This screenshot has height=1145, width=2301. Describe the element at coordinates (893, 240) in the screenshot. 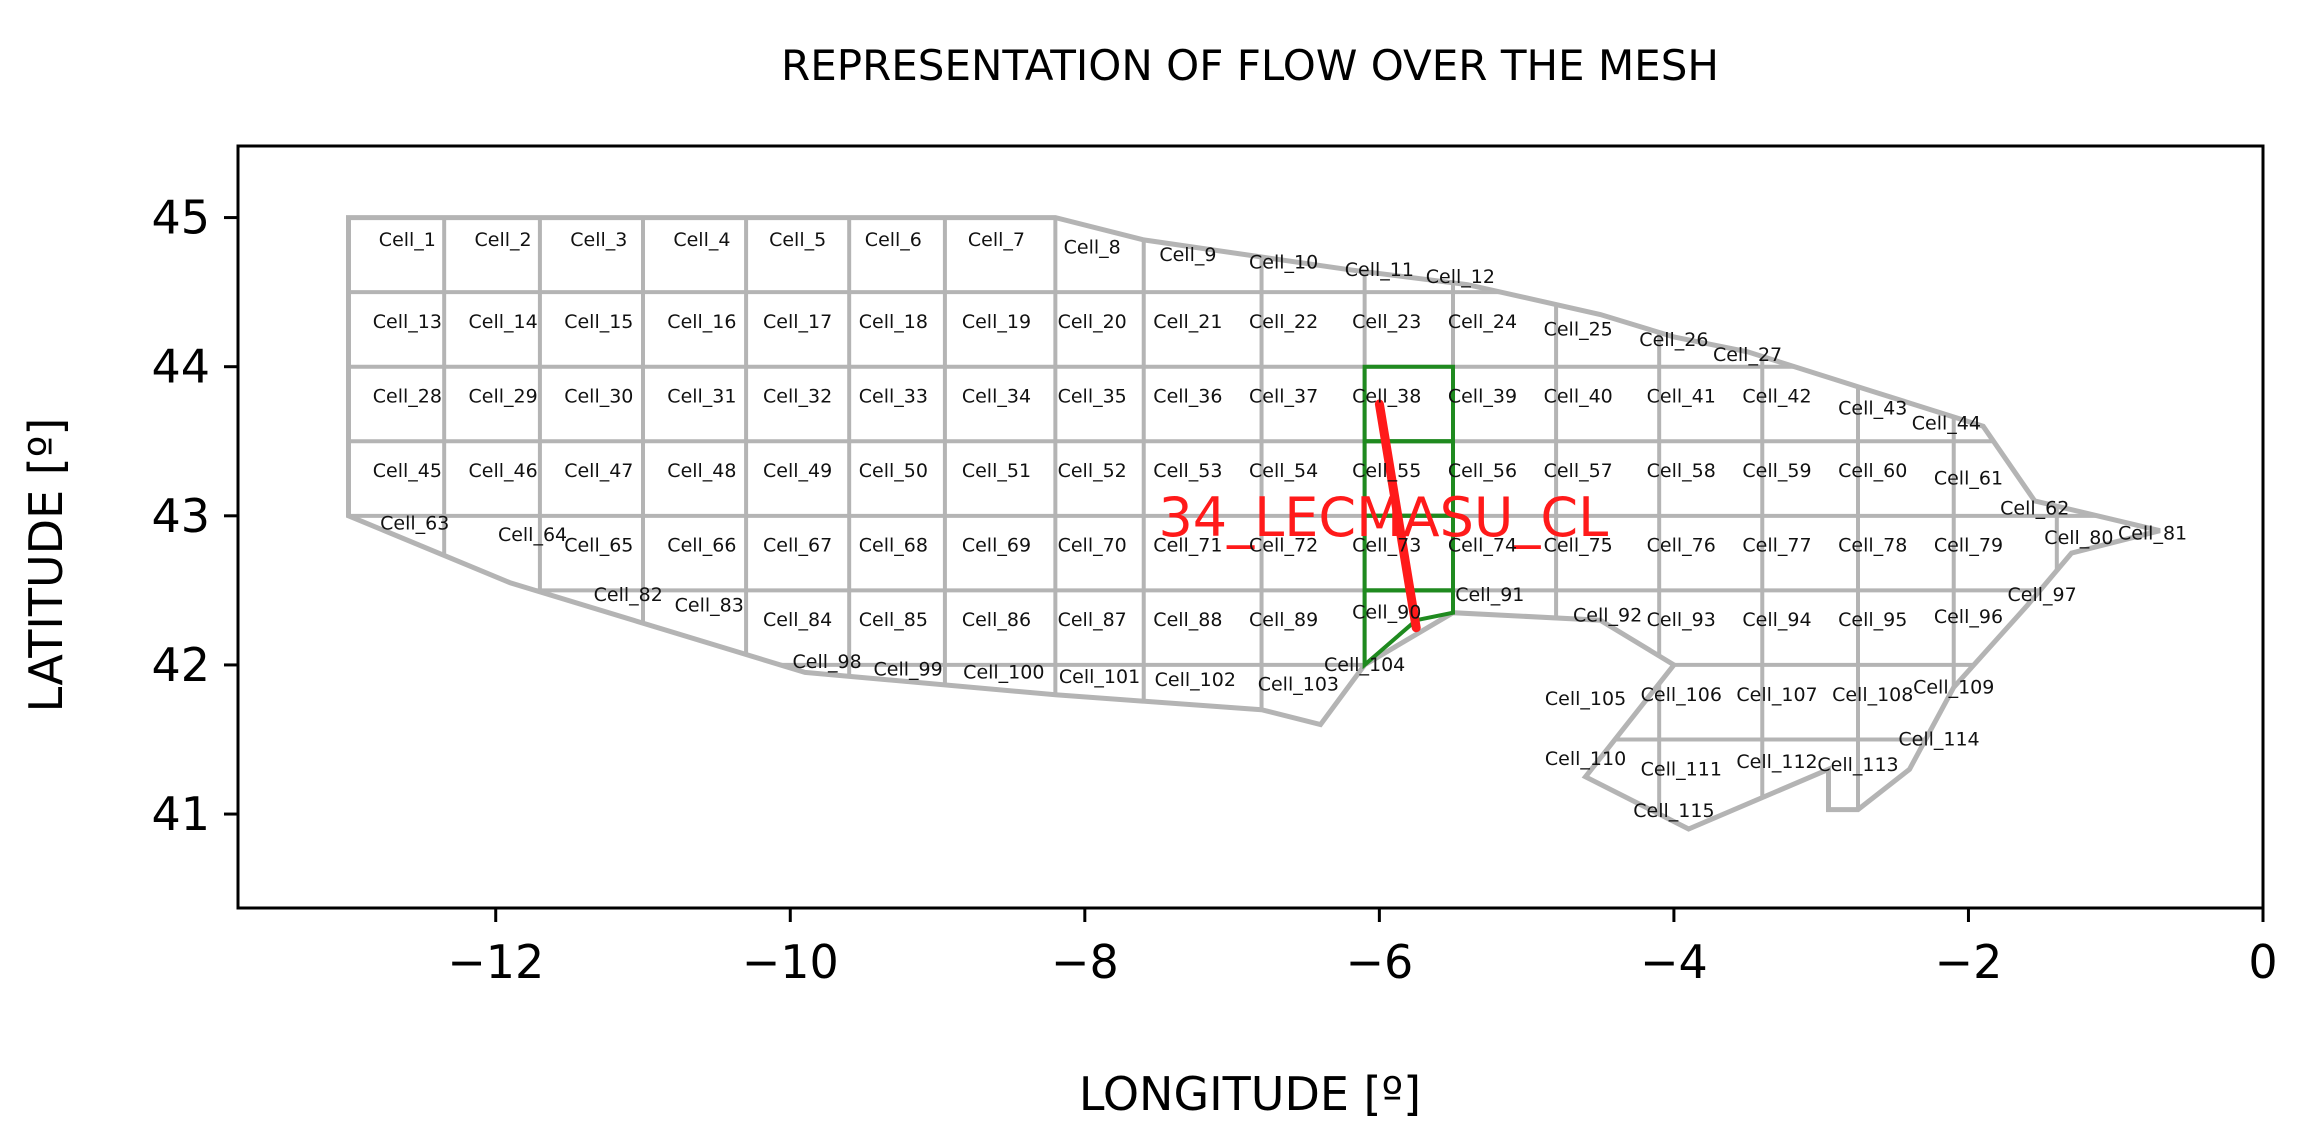

I see `cell-label: Cell_6` at that location.